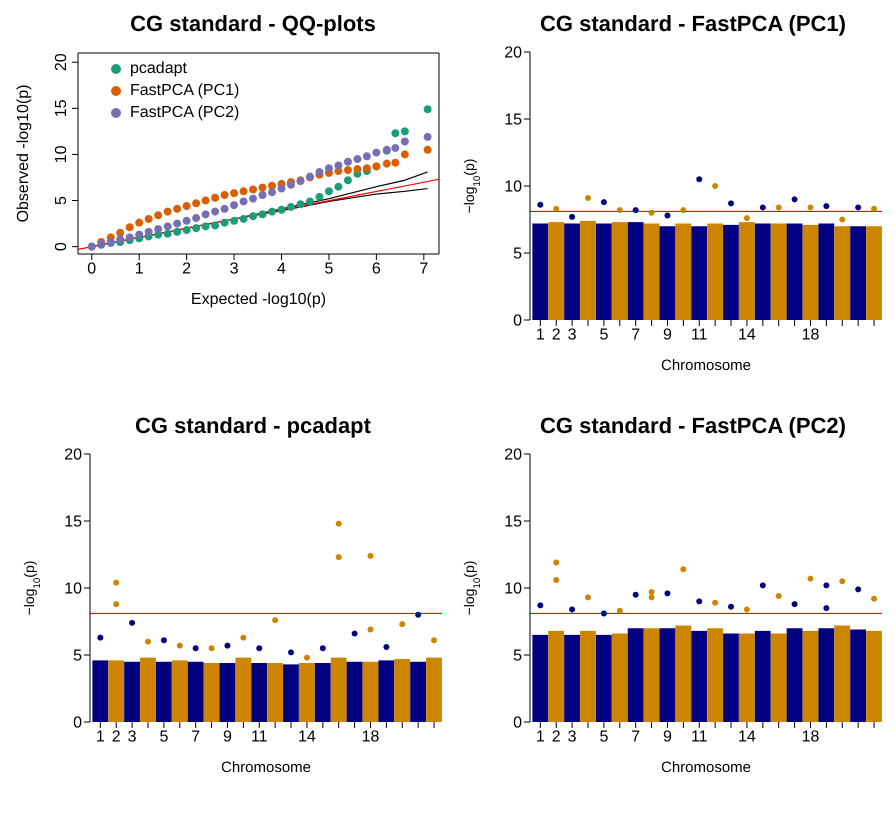  What do you see at coordinates (253, 426) in the screenshot?
I see `chart-title: CG standard - pcadapt` at bounding box center [253, 426].